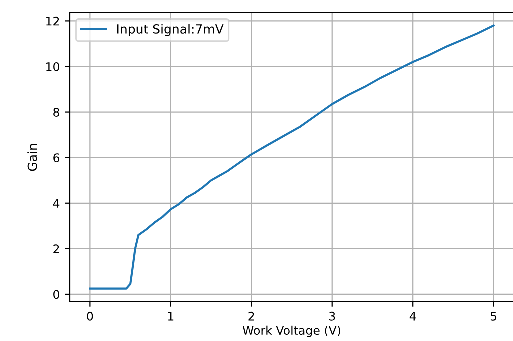 This screenshot has height=341, width=513. I want to click on y-tick-label: 6, so click(57, 158).